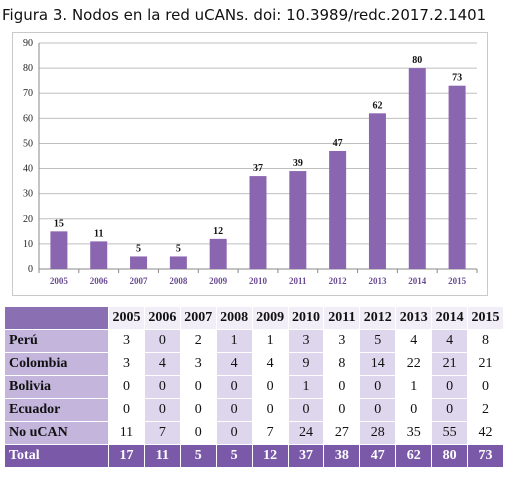  I want to click on table-year-header: 2012, so click(378, 318).